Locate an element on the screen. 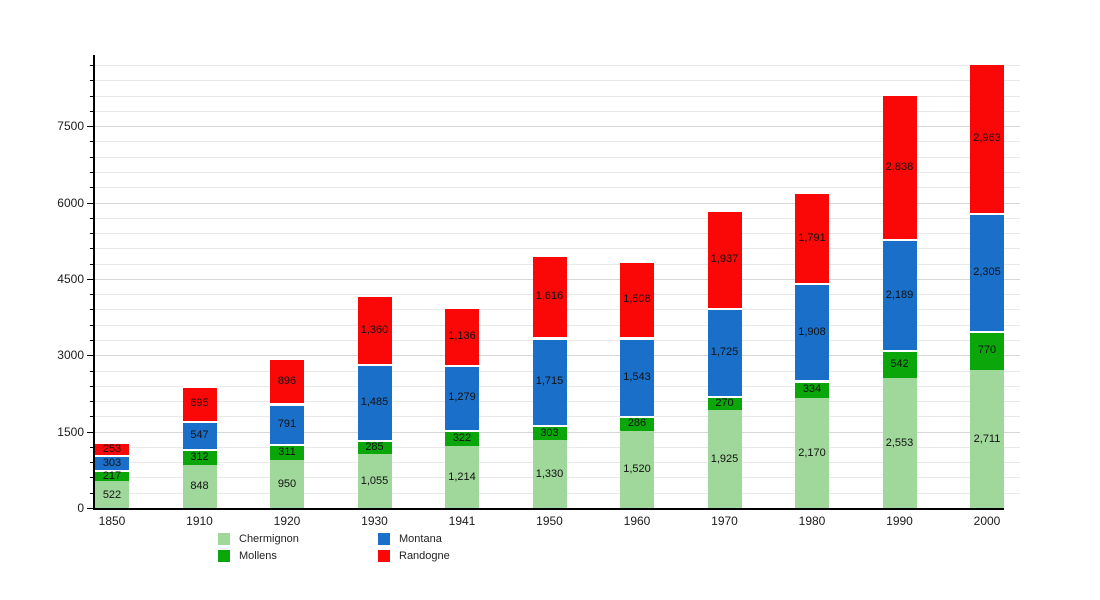  bar-segment-montana-1910 is located at coordinates (199, 435).